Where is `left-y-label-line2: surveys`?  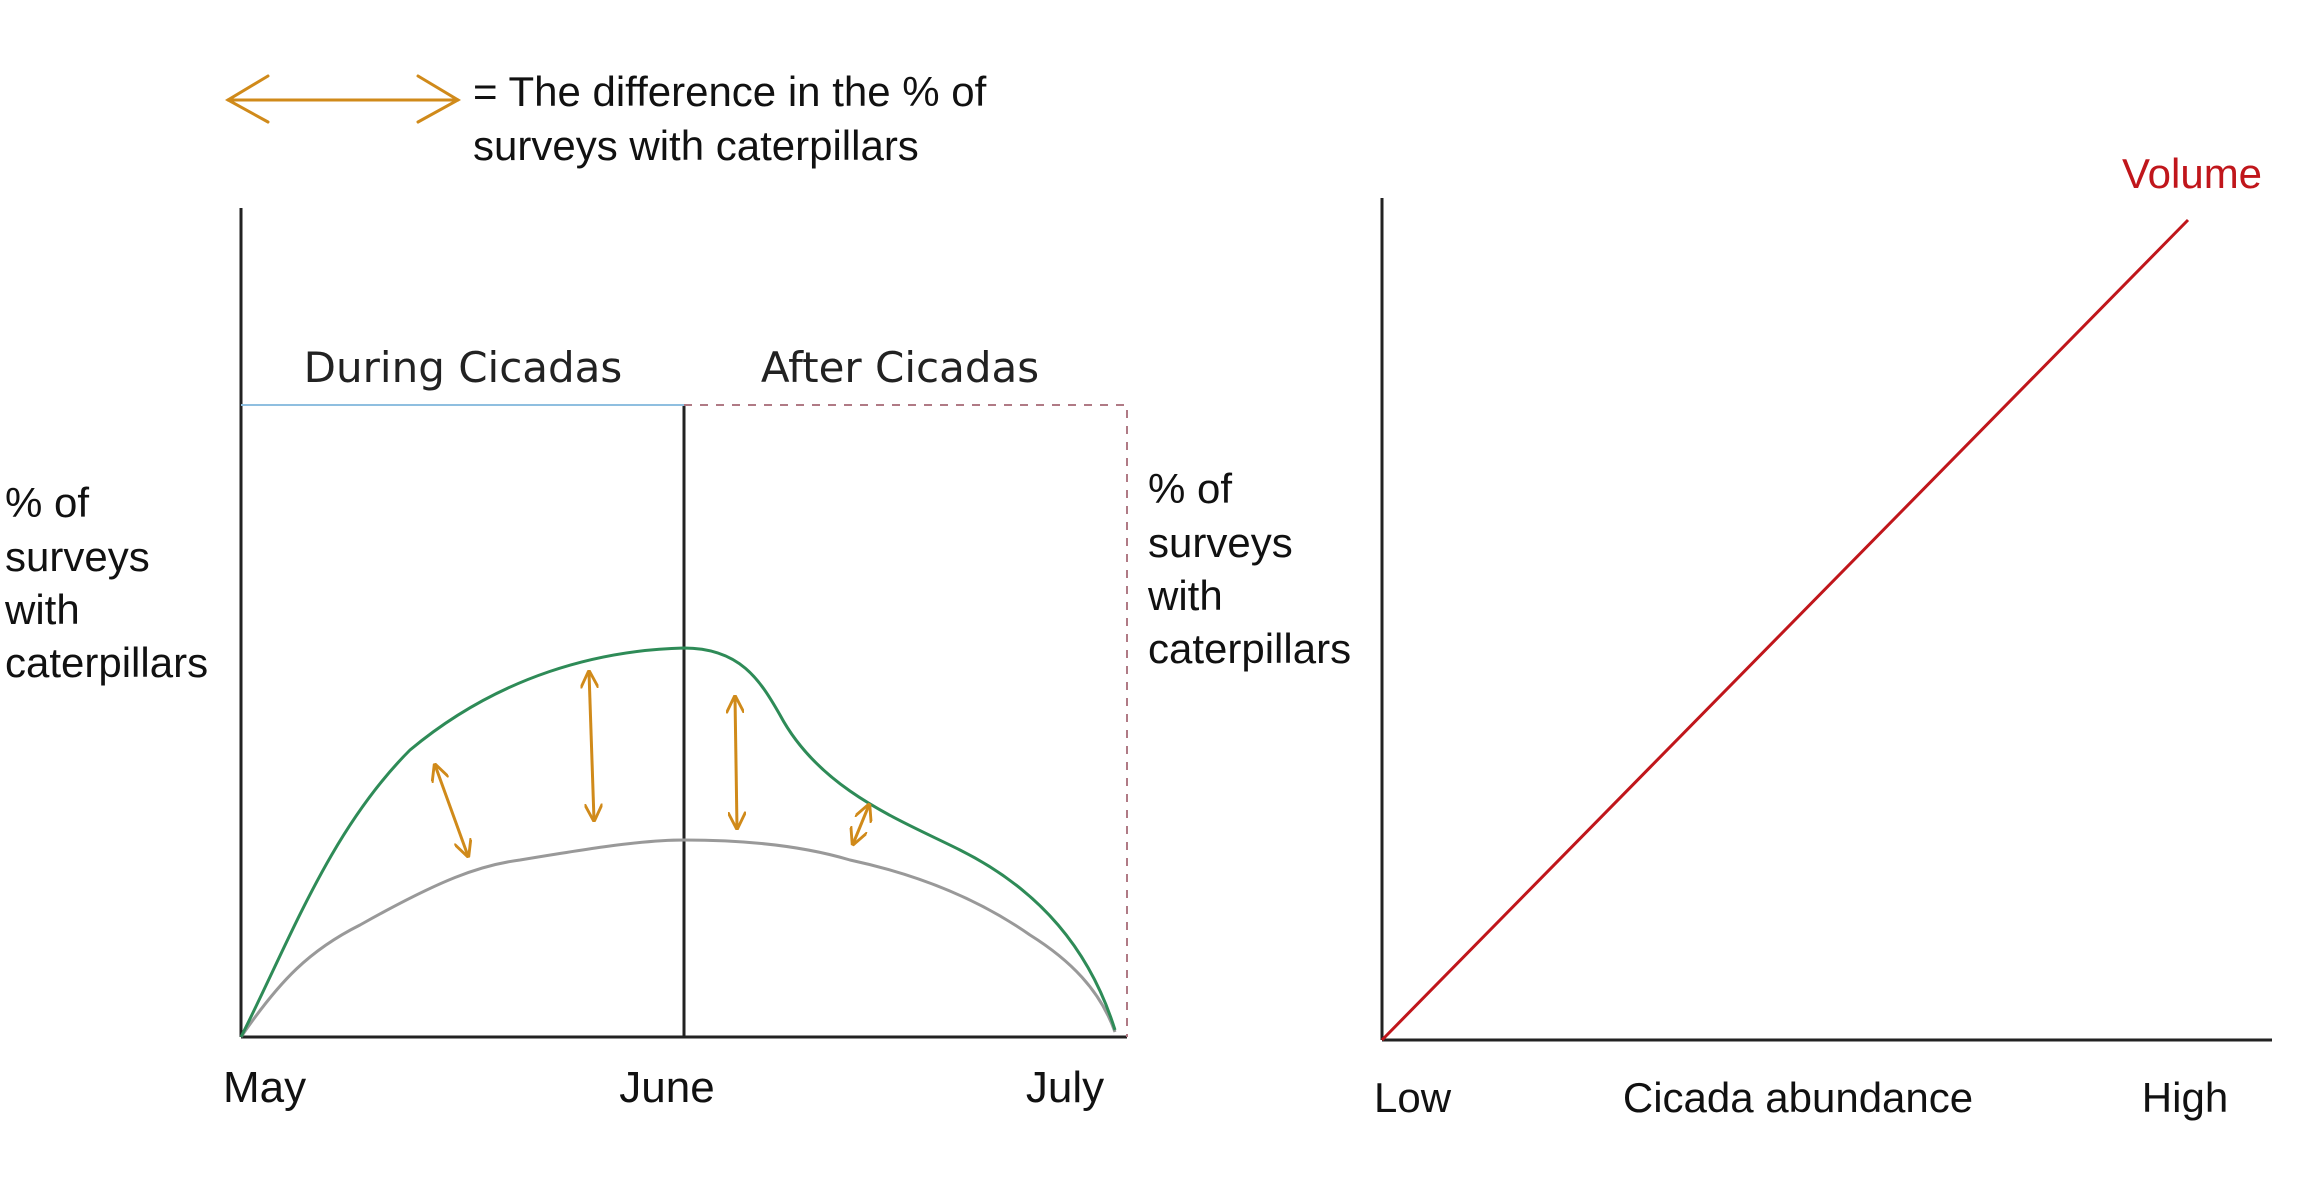 left-y-label-line2: surveys is located at coordinates (77, 556).